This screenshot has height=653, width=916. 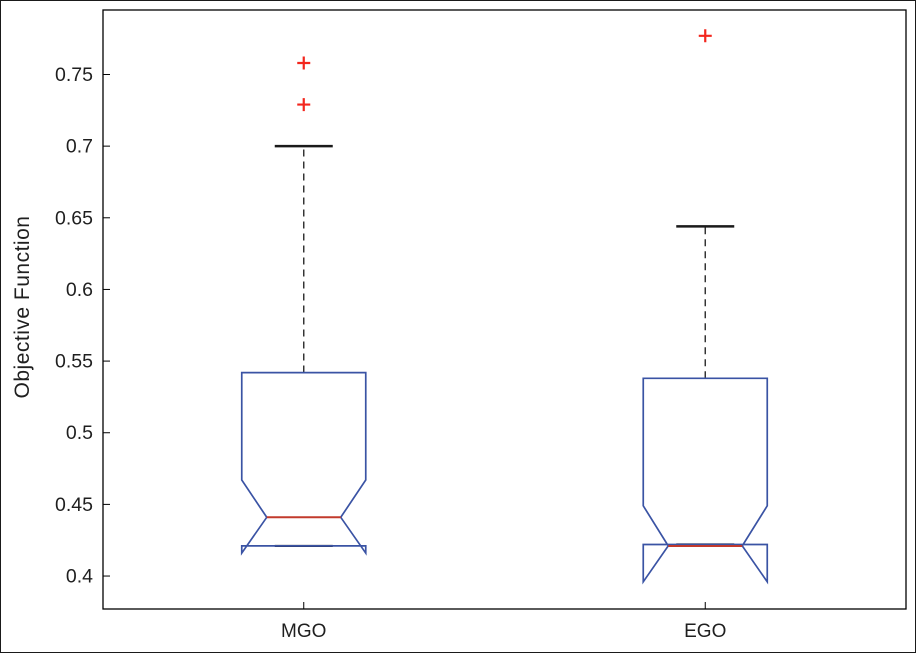 What do you see at coordinates (74, 362) in the screenshot?
I see `y-tick-label: 0.55` at bounding box center [74, 362].